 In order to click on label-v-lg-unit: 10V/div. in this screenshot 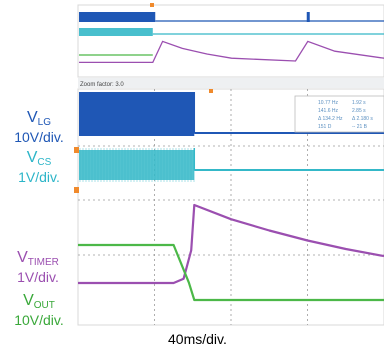, I will do `click(39, 137)`.